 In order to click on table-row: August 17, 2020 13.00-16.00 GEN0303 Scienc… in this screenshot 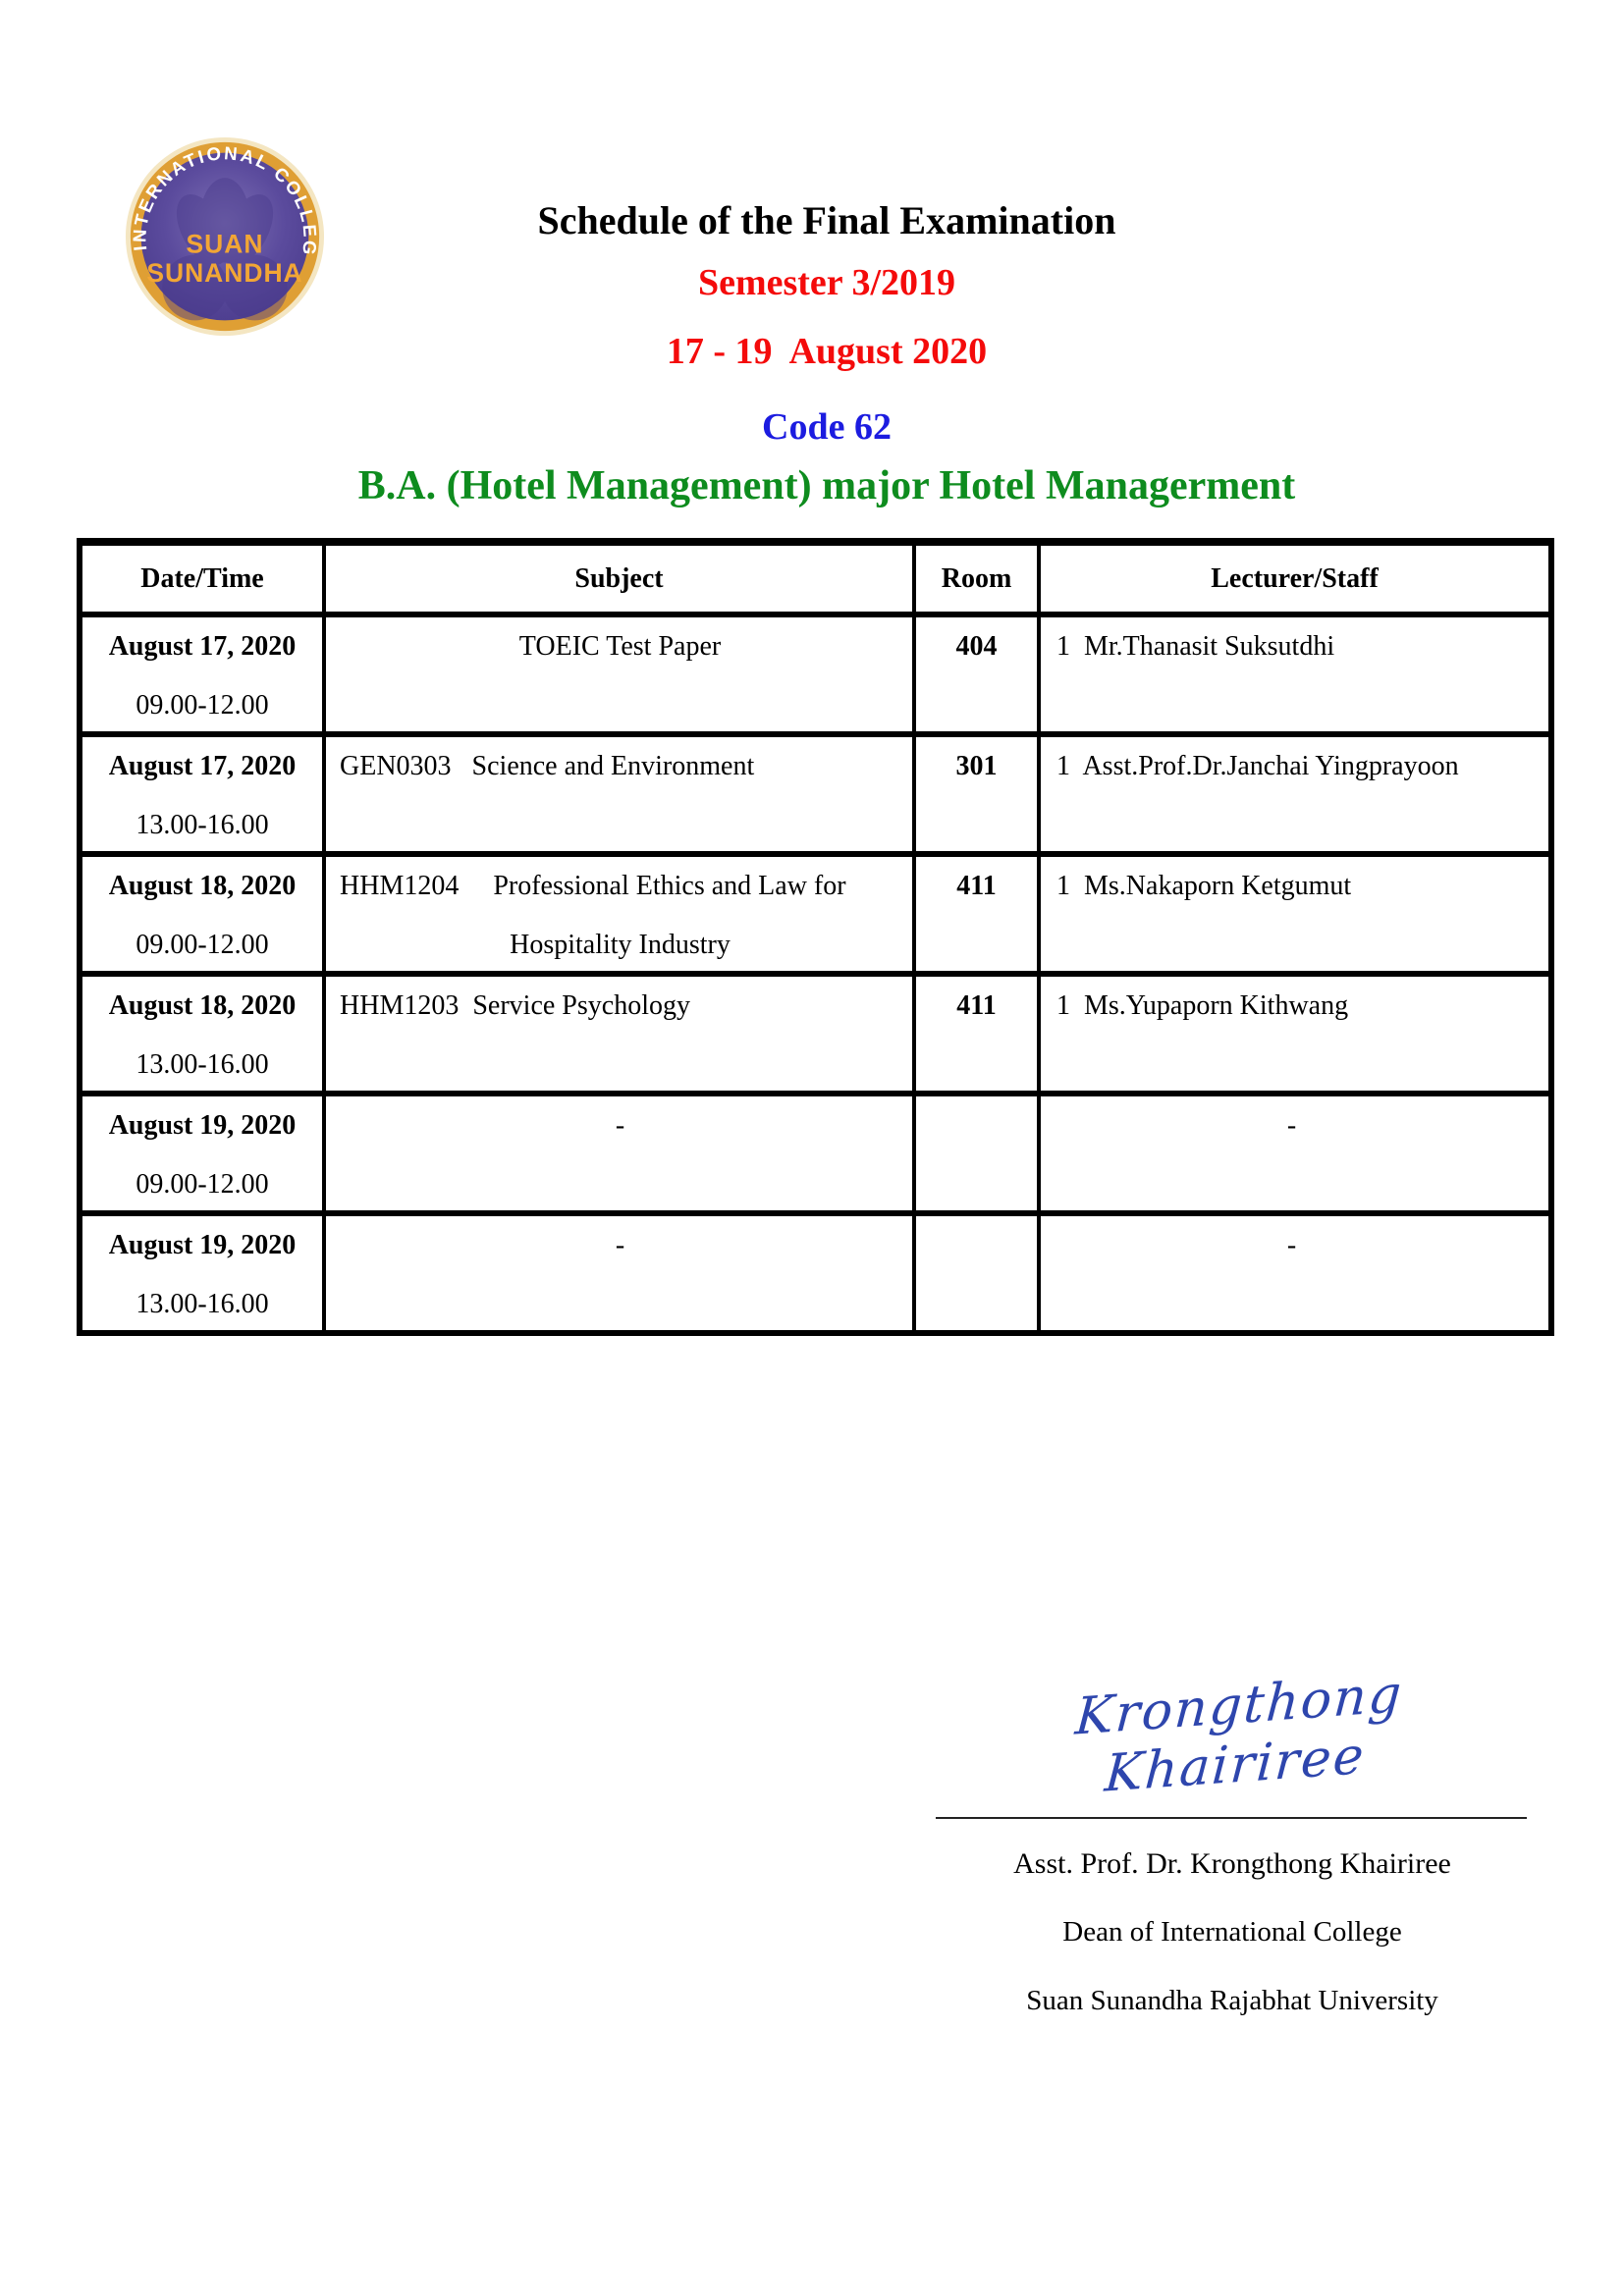, I will do `click(815, 794)`.